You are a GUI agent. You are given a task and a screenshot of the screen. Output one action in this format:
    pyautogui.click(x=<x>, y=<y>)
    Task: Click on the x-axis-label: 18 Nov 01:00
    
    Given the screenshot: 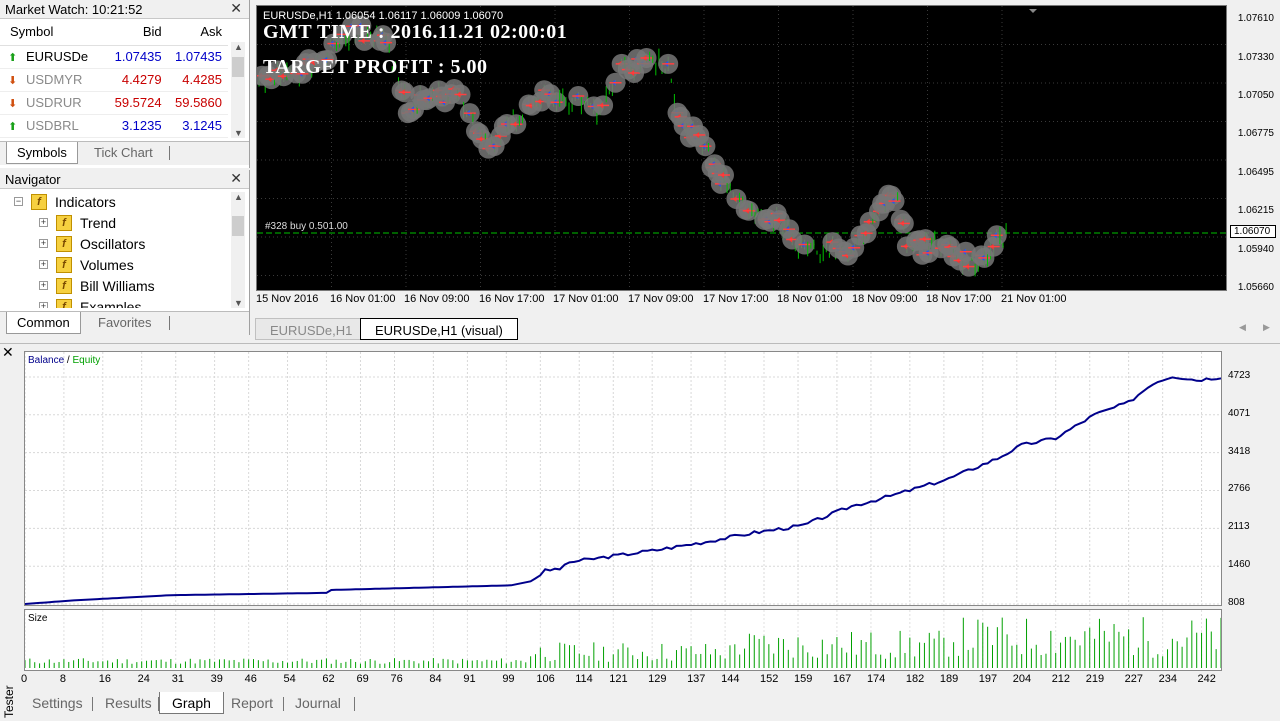 What is the action you would take?
    pyautogui.click(x=810, y=299)
    